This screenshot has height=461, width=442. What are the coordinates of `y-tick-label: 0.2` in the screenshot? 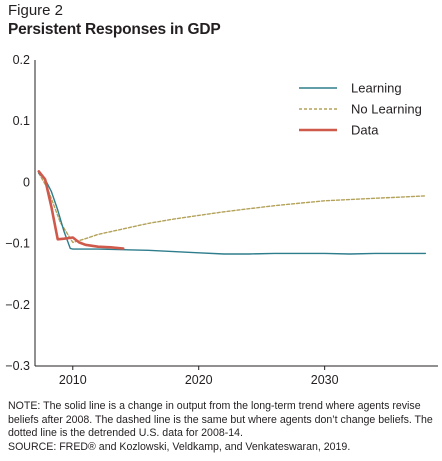 It's located at (21, 60).